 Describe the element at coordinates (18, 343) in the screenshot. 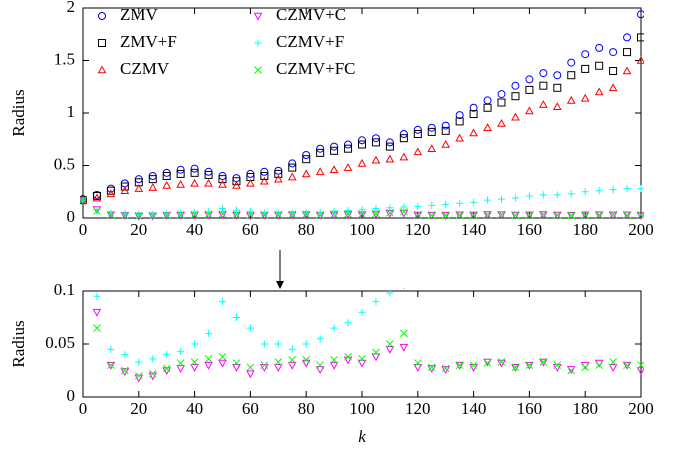

I see `y-axis-label: Radius` at that location.